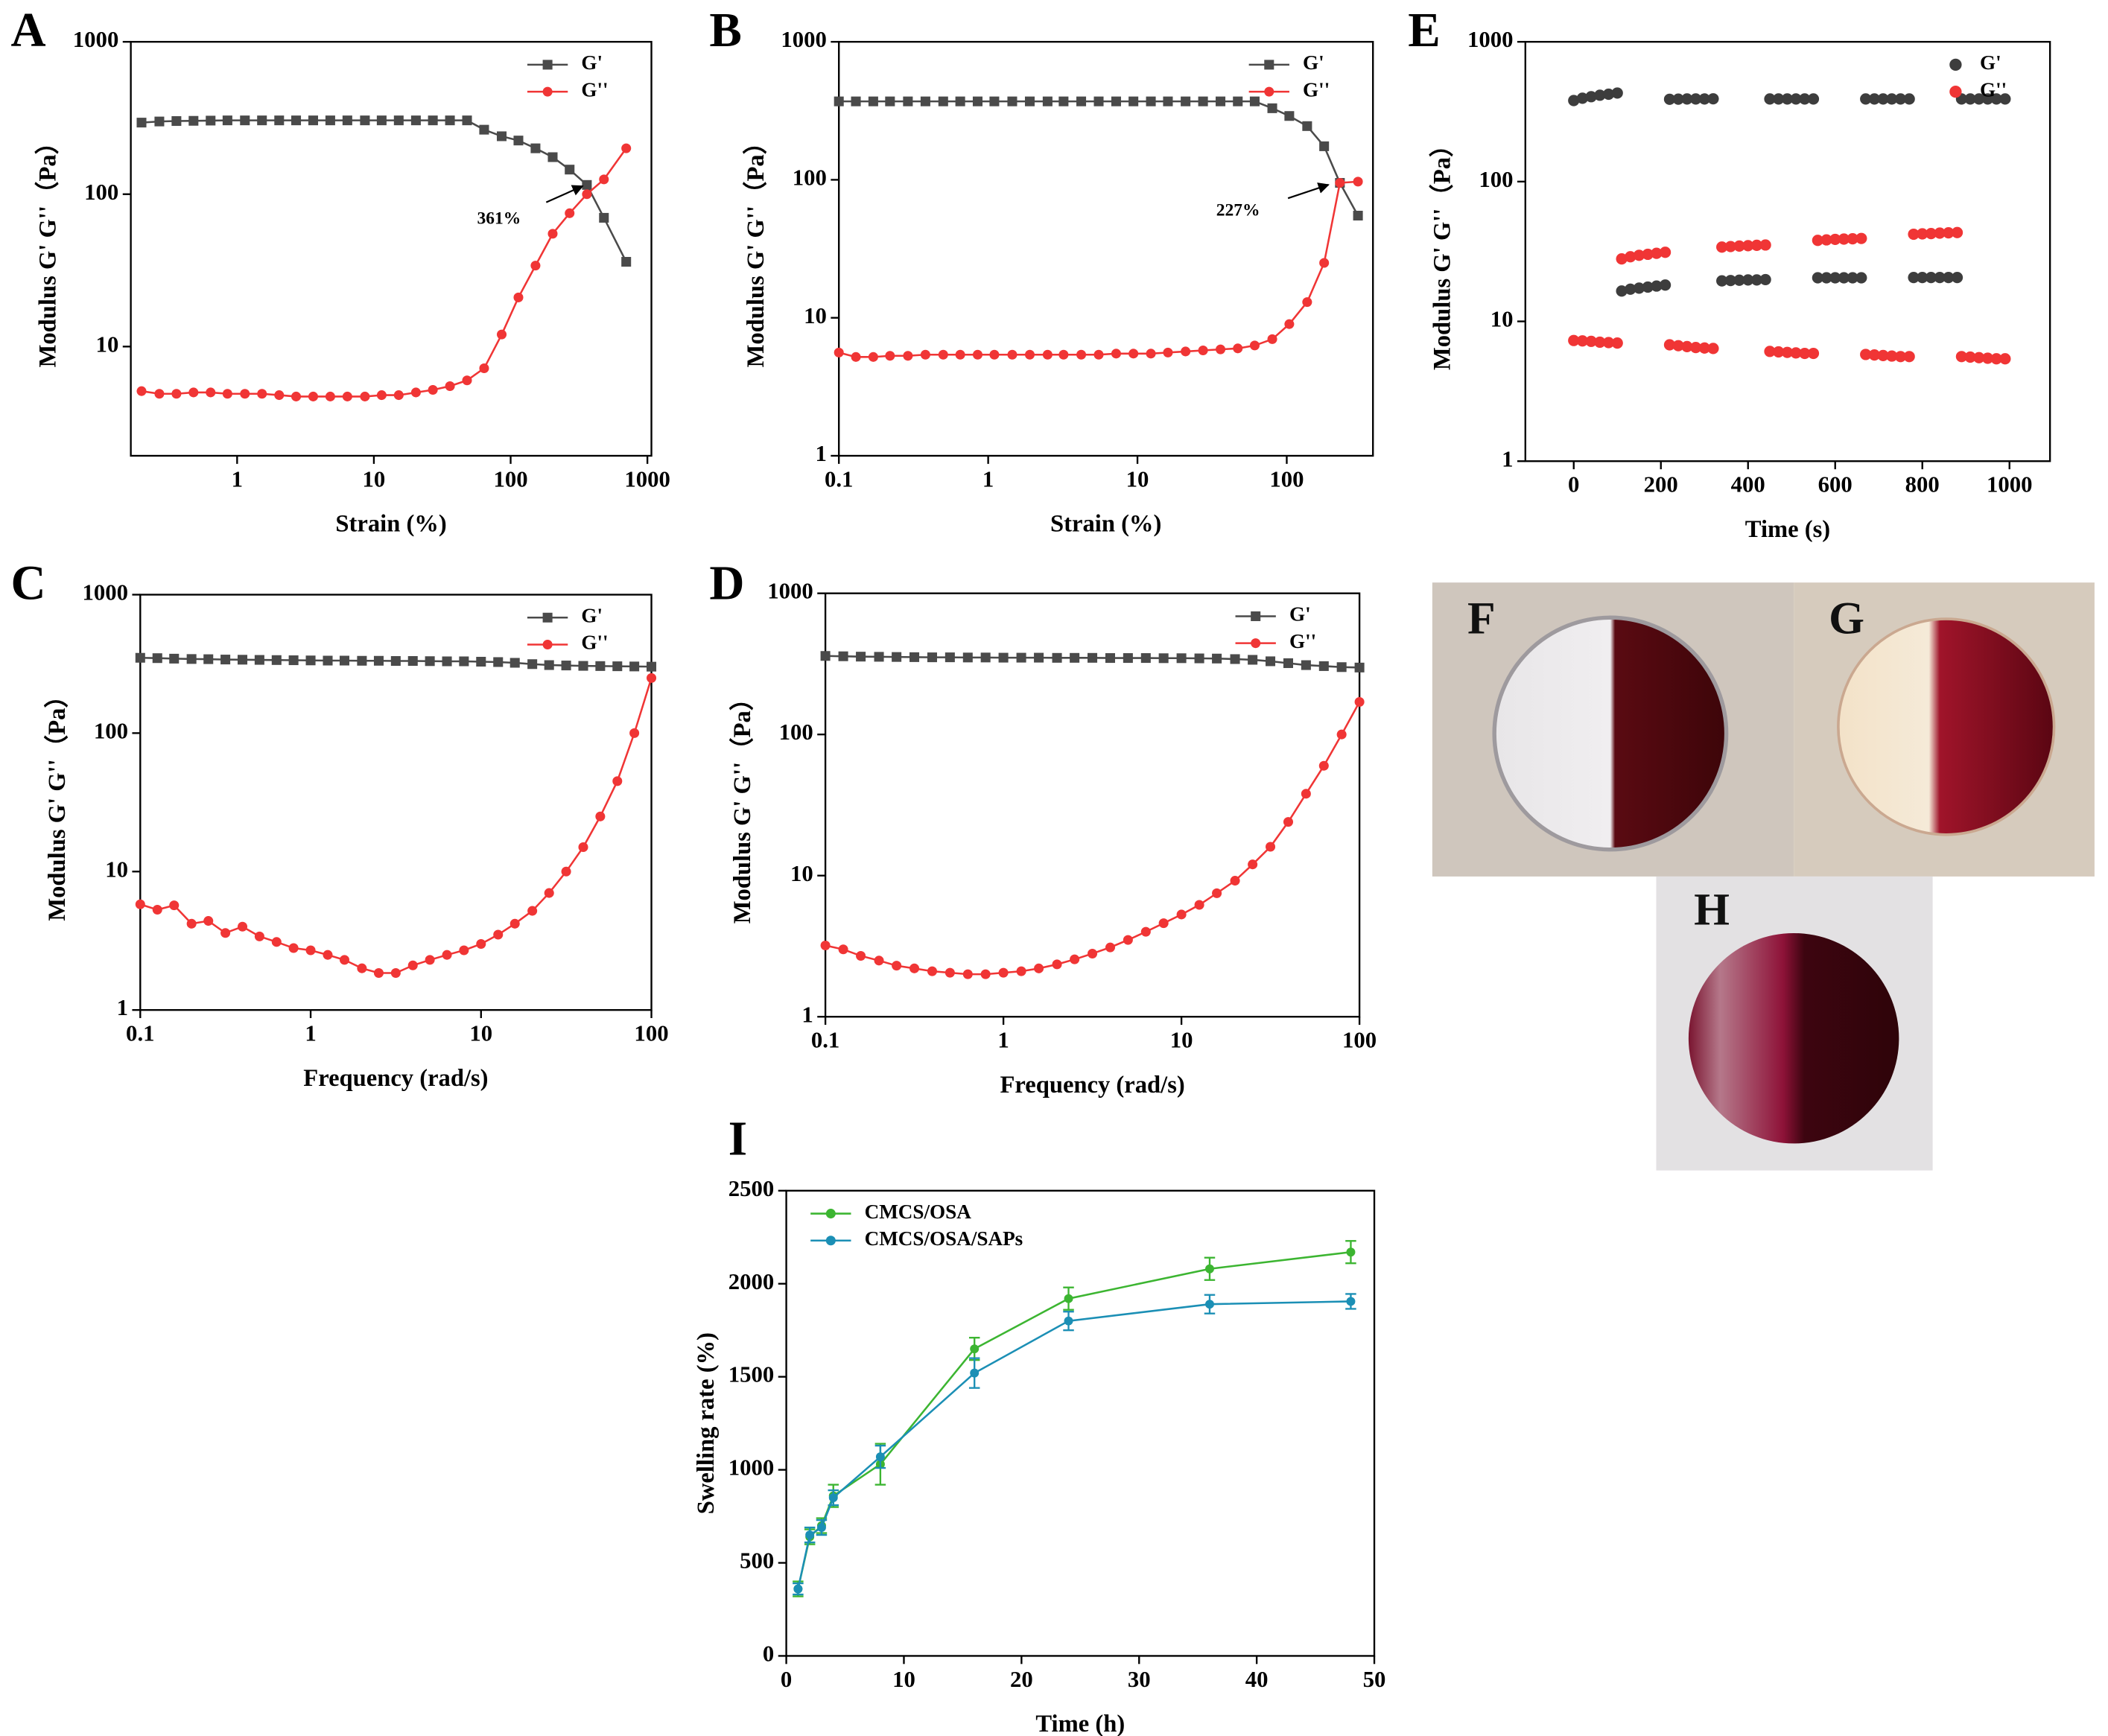 This screenshot has height=1736, width=2108. What do you see at coordinates (564, 194) in the screenshot?
I see `annotation-arrow` at bounding box center [564, 194].